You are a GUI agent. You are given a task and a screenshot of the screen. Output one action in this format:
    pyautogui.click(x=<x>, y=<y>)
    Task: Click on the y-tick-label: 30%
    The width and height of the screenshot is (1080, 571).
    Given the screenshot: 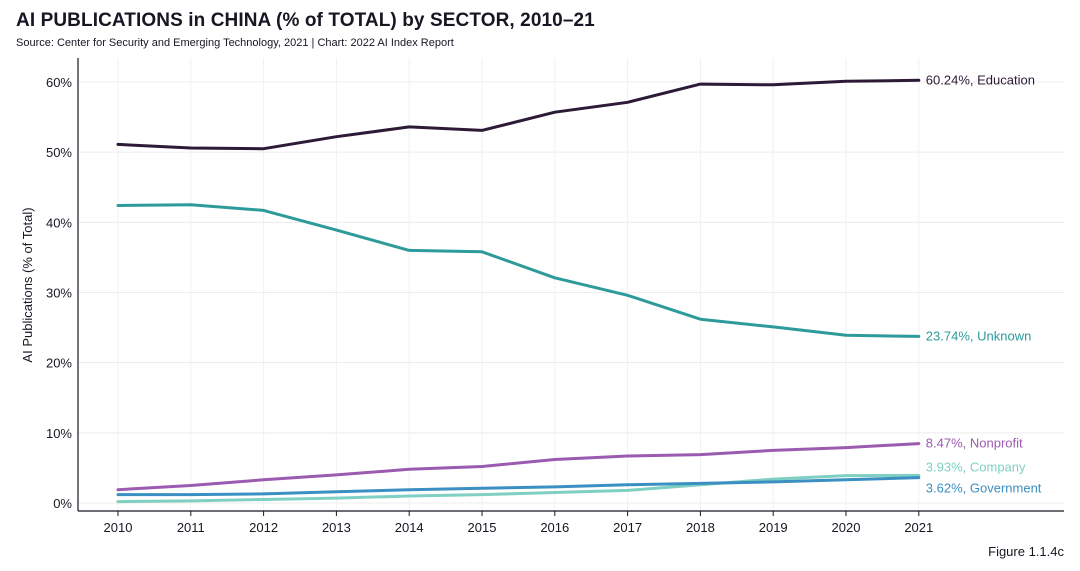 What is the action you would take?
    pyautogui.click(x=59, y=293)
    